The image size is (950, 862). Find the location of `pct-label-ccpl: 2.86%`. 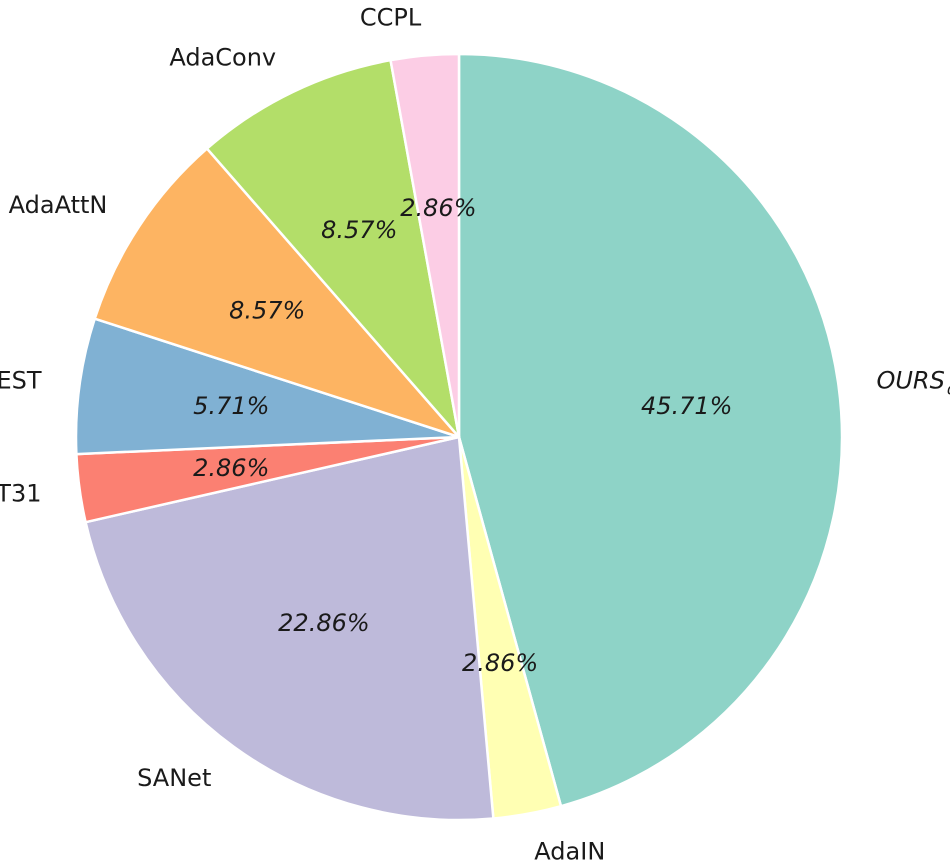

pct-label-ccpl: 2.86% is located at coordinates (438, 208).